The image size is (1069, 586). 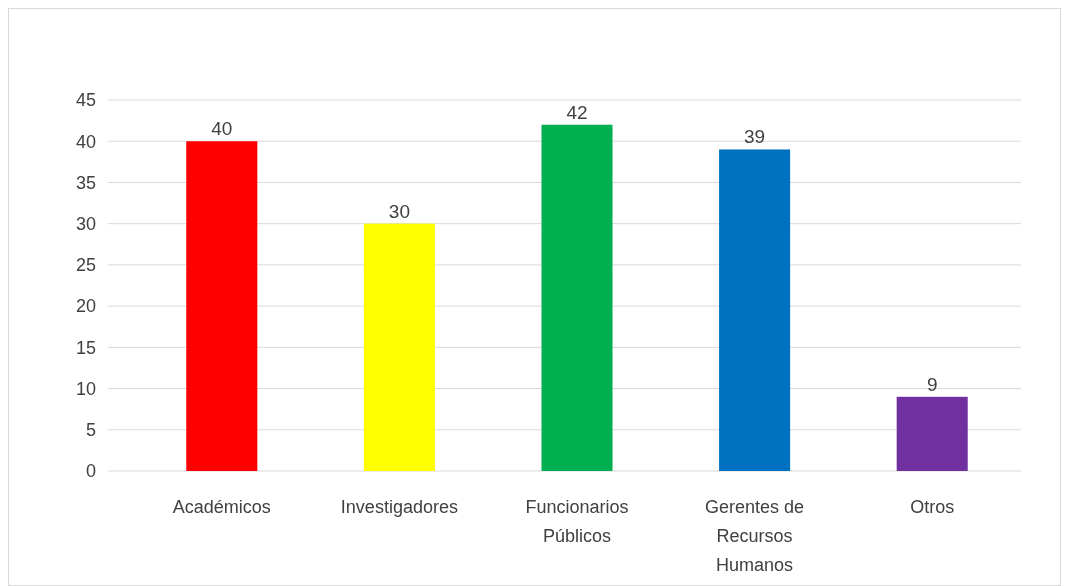 I want to click on x-tick-label: Investigadores, so click(x=399, y=507).